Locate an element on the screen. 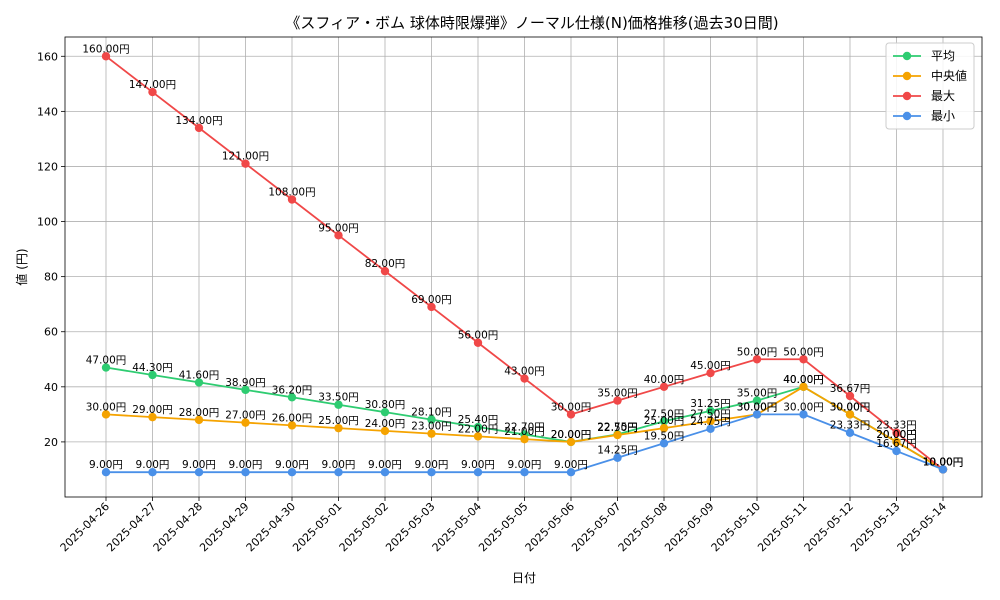 The width and height of the screenshot is (1000, 600). data-label: 22.75円 is located at coordinates (617, 427).